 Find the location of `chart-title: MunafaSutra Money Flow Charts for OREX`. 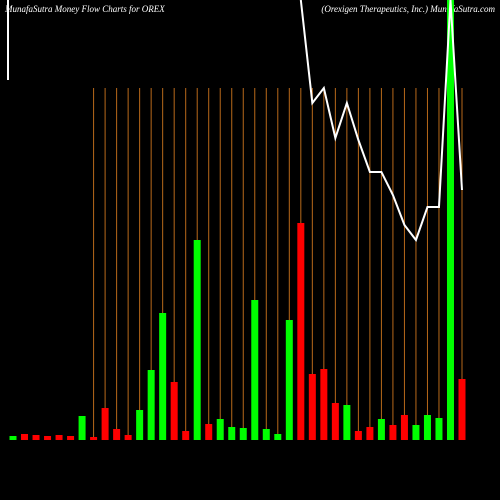

chart-title: MunafaSutra Money Flow Charts for OREX is located at coordinates (84, 9).